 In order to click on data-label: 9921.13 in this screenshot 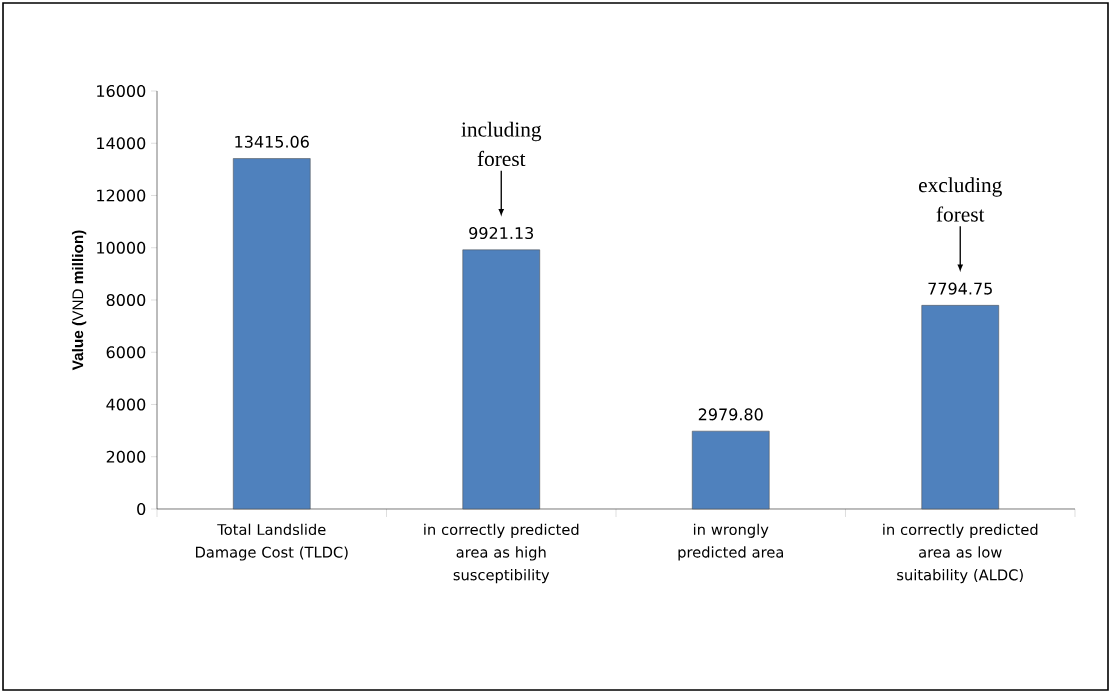, I will do `click(501, 233)`.